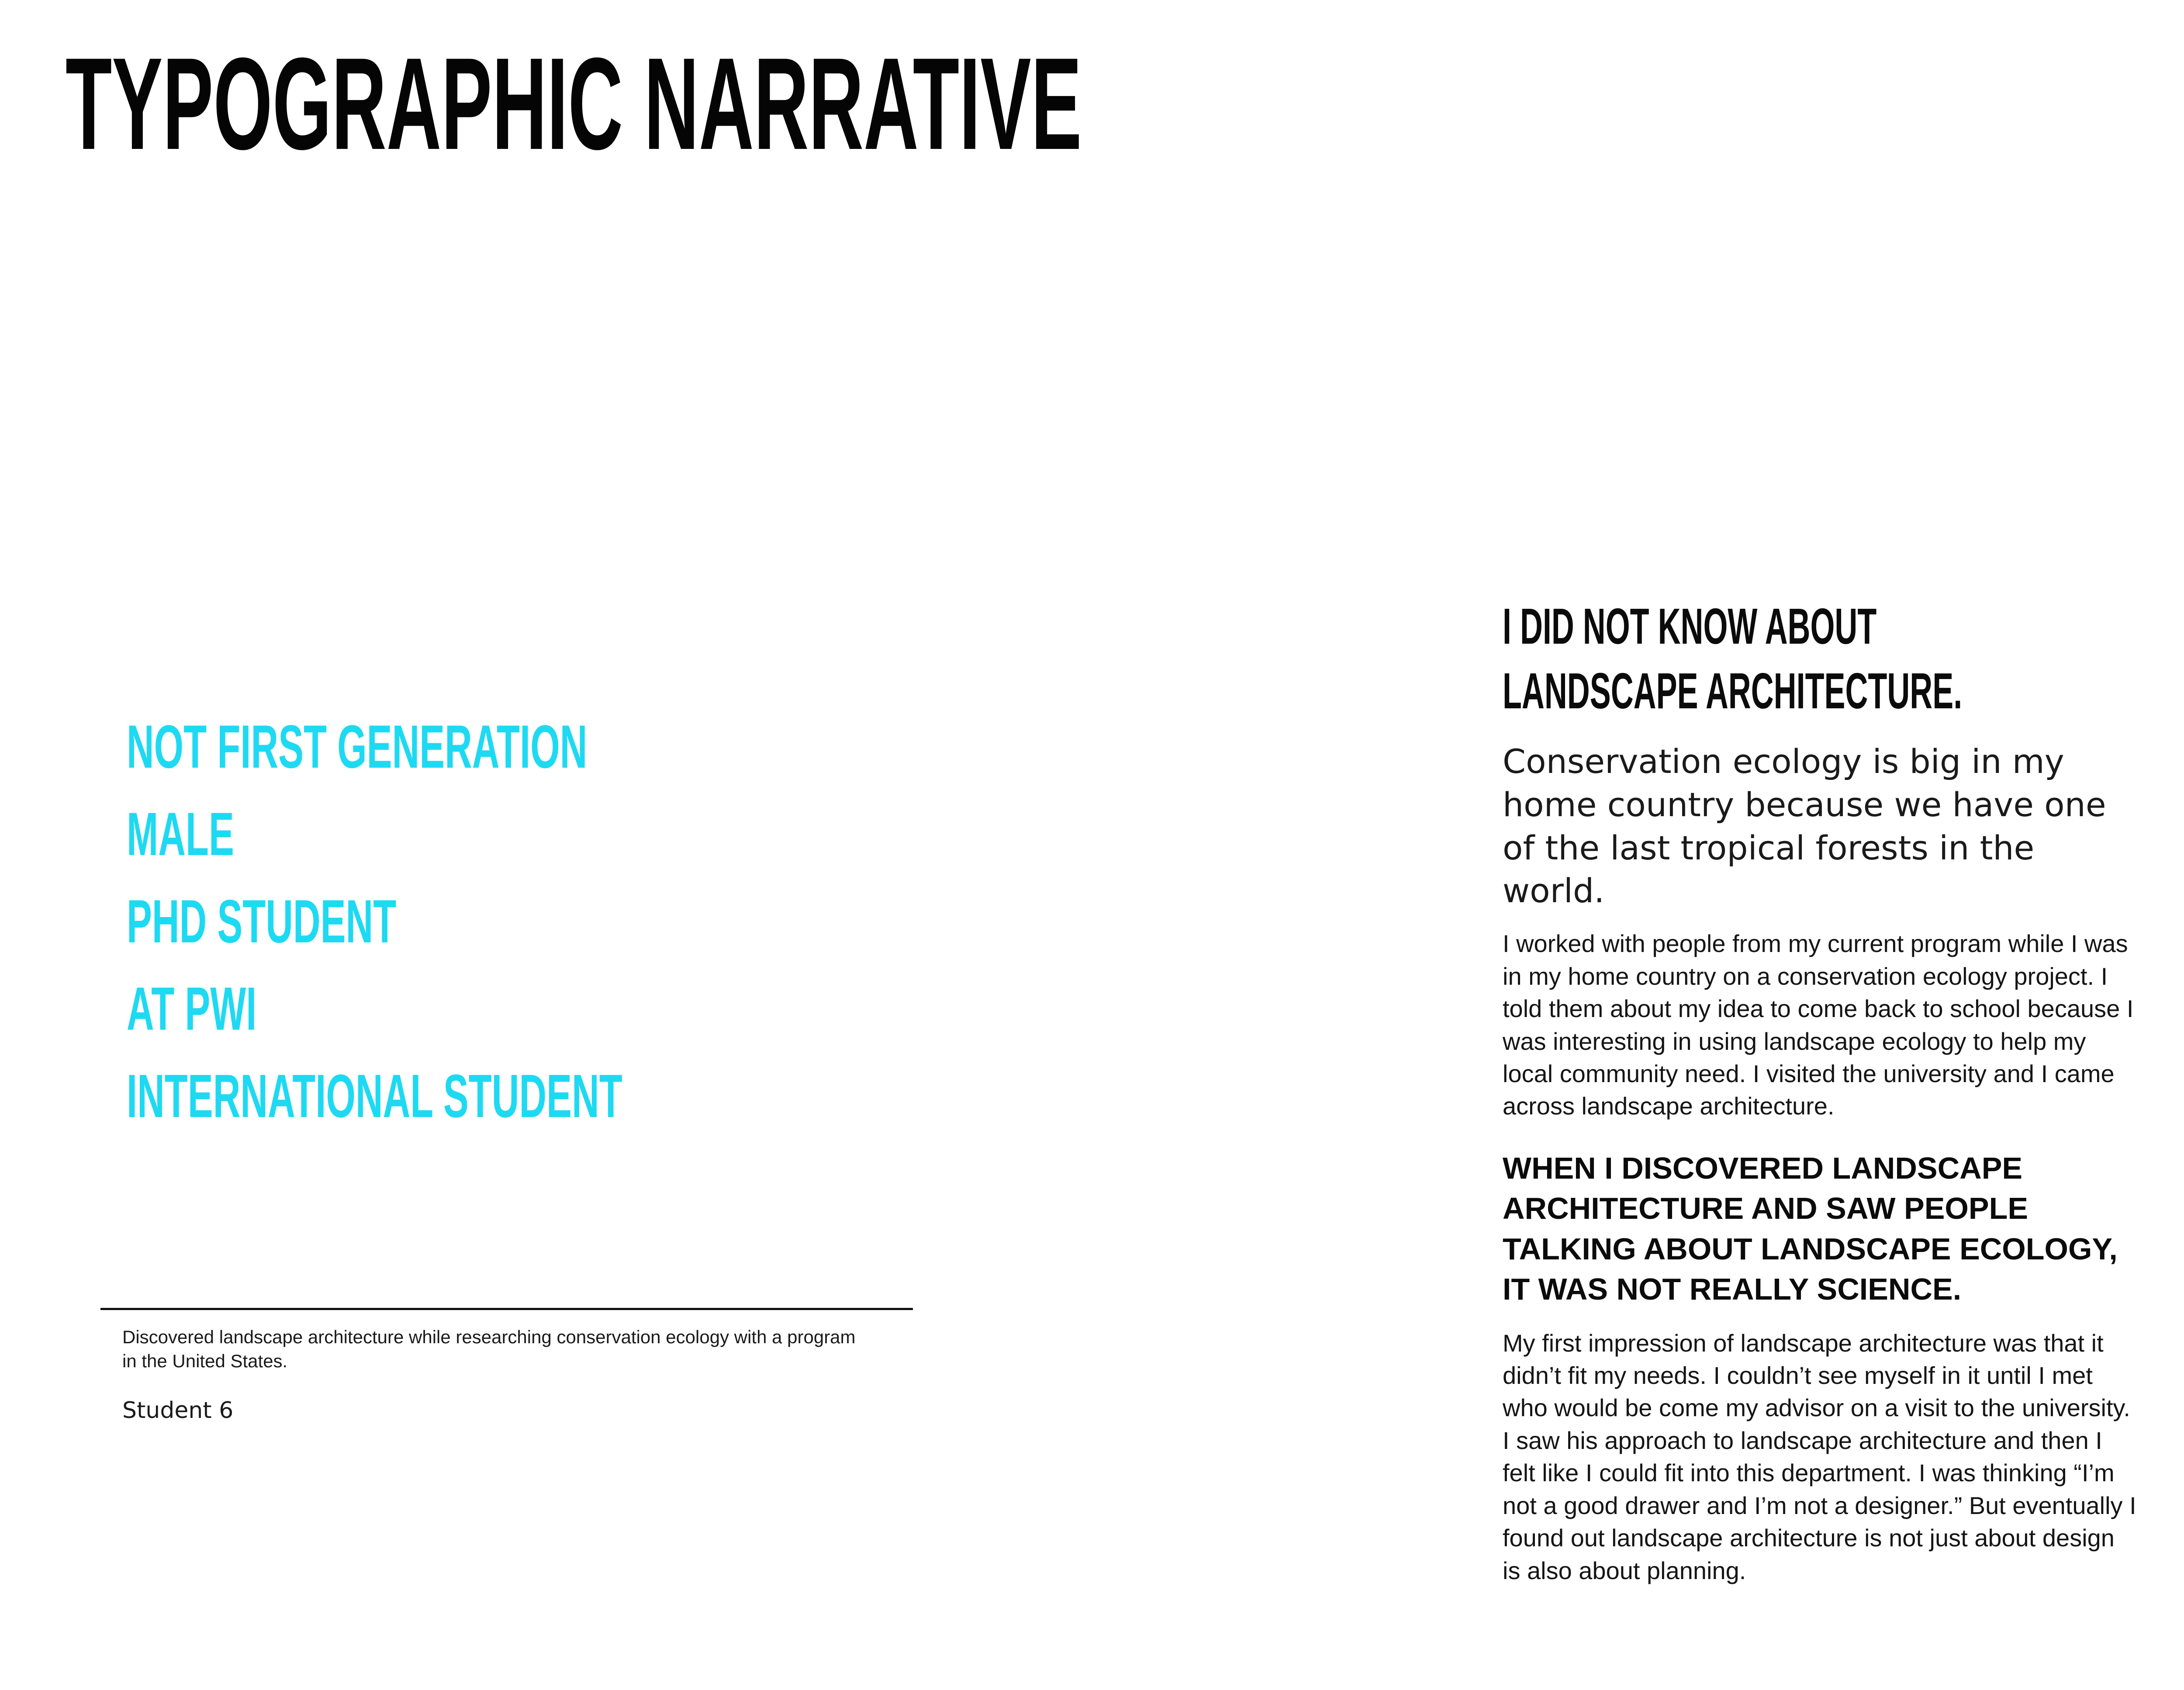 The image size is (2184, 1690). What do you see at coordinates (374, 1096) in the screenshot?
I see `profile-attribute: INTERNATIONAL STUDENT` at bounding box center [374, 1096].